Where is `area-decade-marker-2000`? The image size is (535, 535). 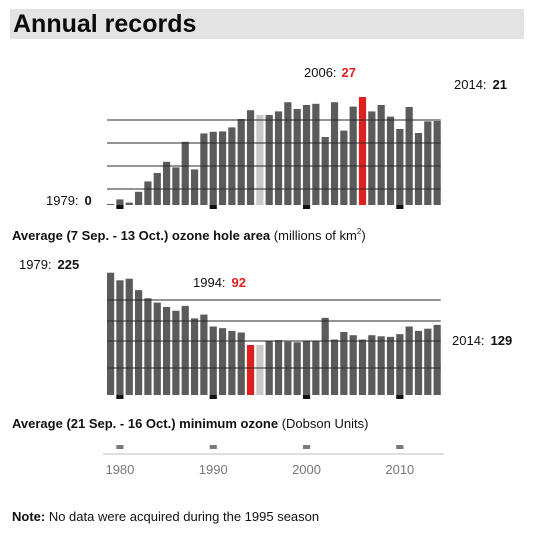
area-decade-marker-2000 is located at coordinates (306, 207).